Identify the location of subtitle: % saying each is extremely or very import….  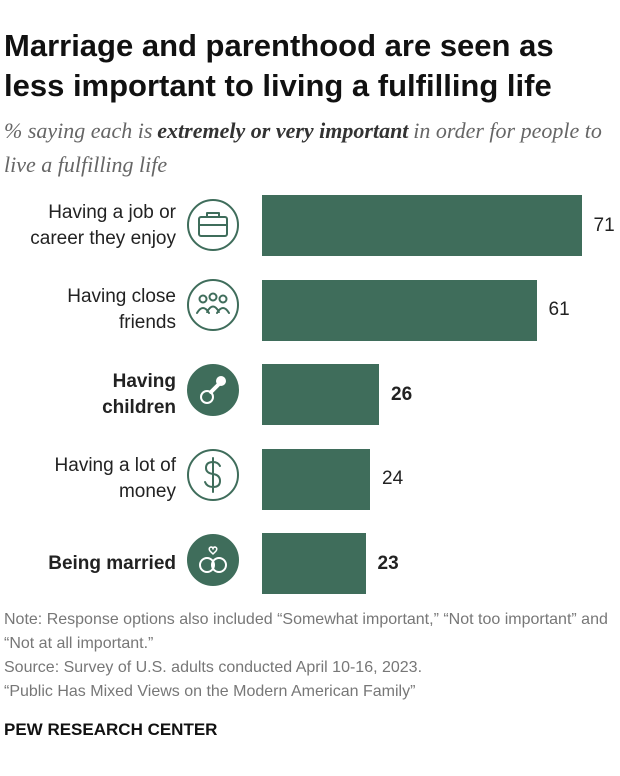
(304, 148).